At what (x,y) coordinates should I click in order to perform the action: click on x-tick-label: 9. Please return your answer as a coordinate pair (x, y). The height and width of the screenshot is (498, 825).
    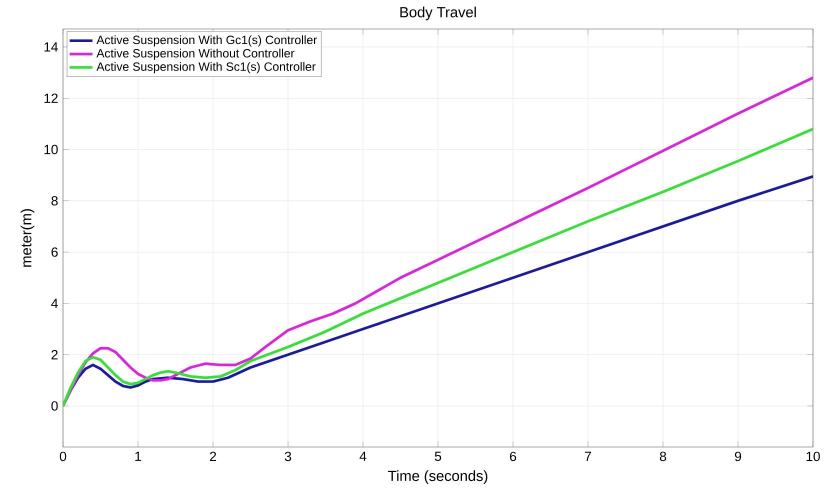
    Looking at the image, I should click on (738, 457).